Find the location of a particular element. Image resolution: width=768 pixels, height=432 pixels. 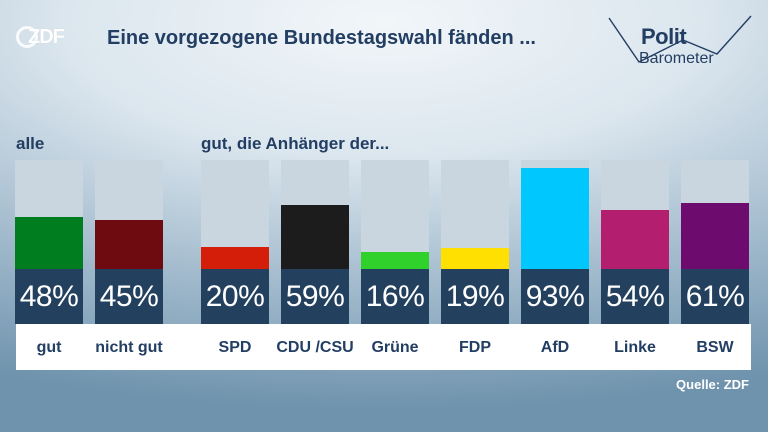

value-label: 48% is located at coordinates (49, 296).